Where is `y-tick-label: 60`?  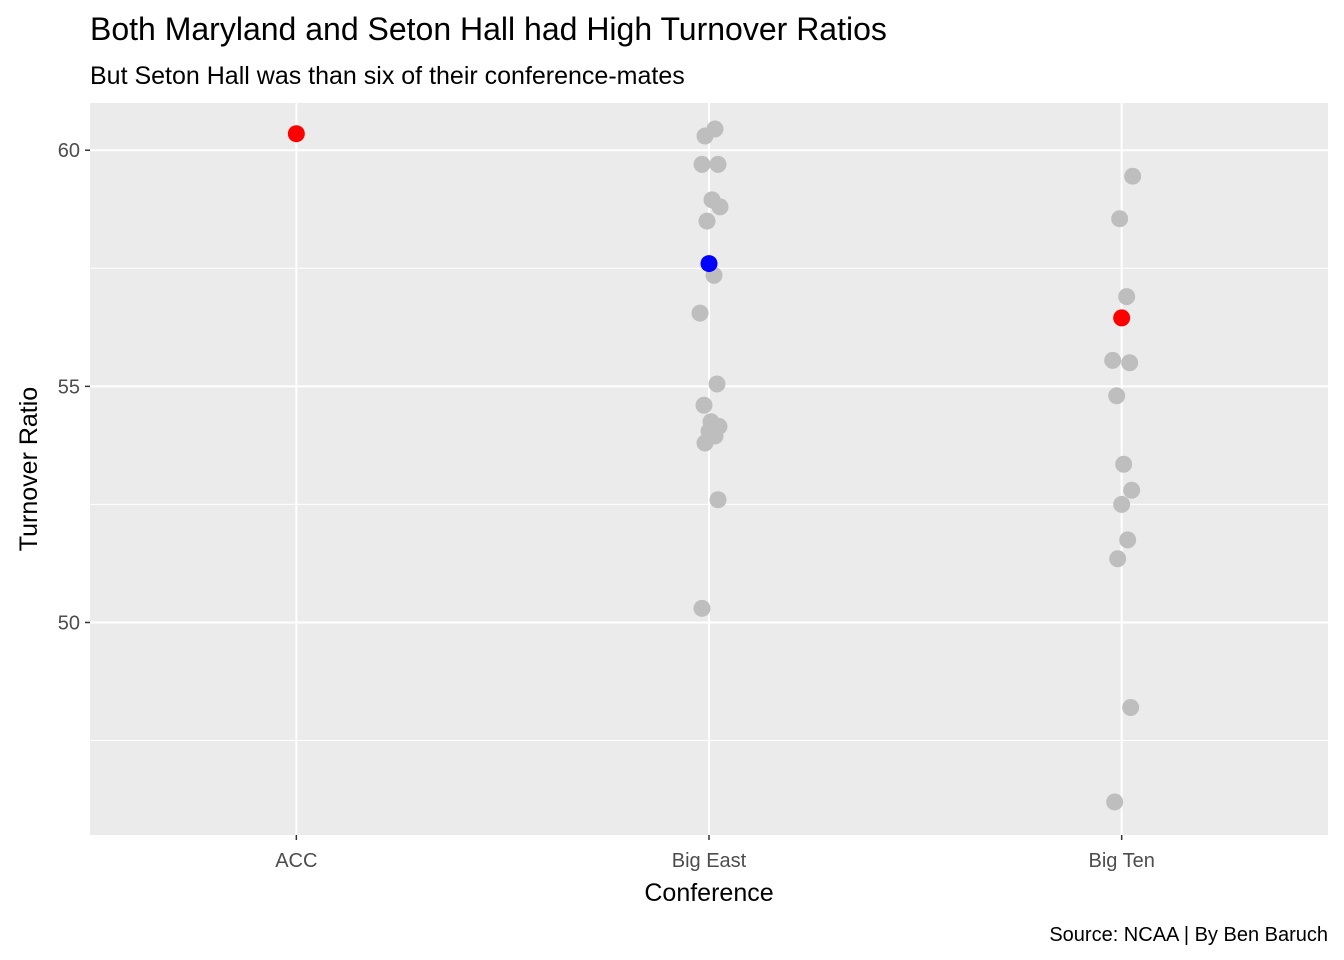 y-tick-label: 60 is located at coordinates (69, 151).